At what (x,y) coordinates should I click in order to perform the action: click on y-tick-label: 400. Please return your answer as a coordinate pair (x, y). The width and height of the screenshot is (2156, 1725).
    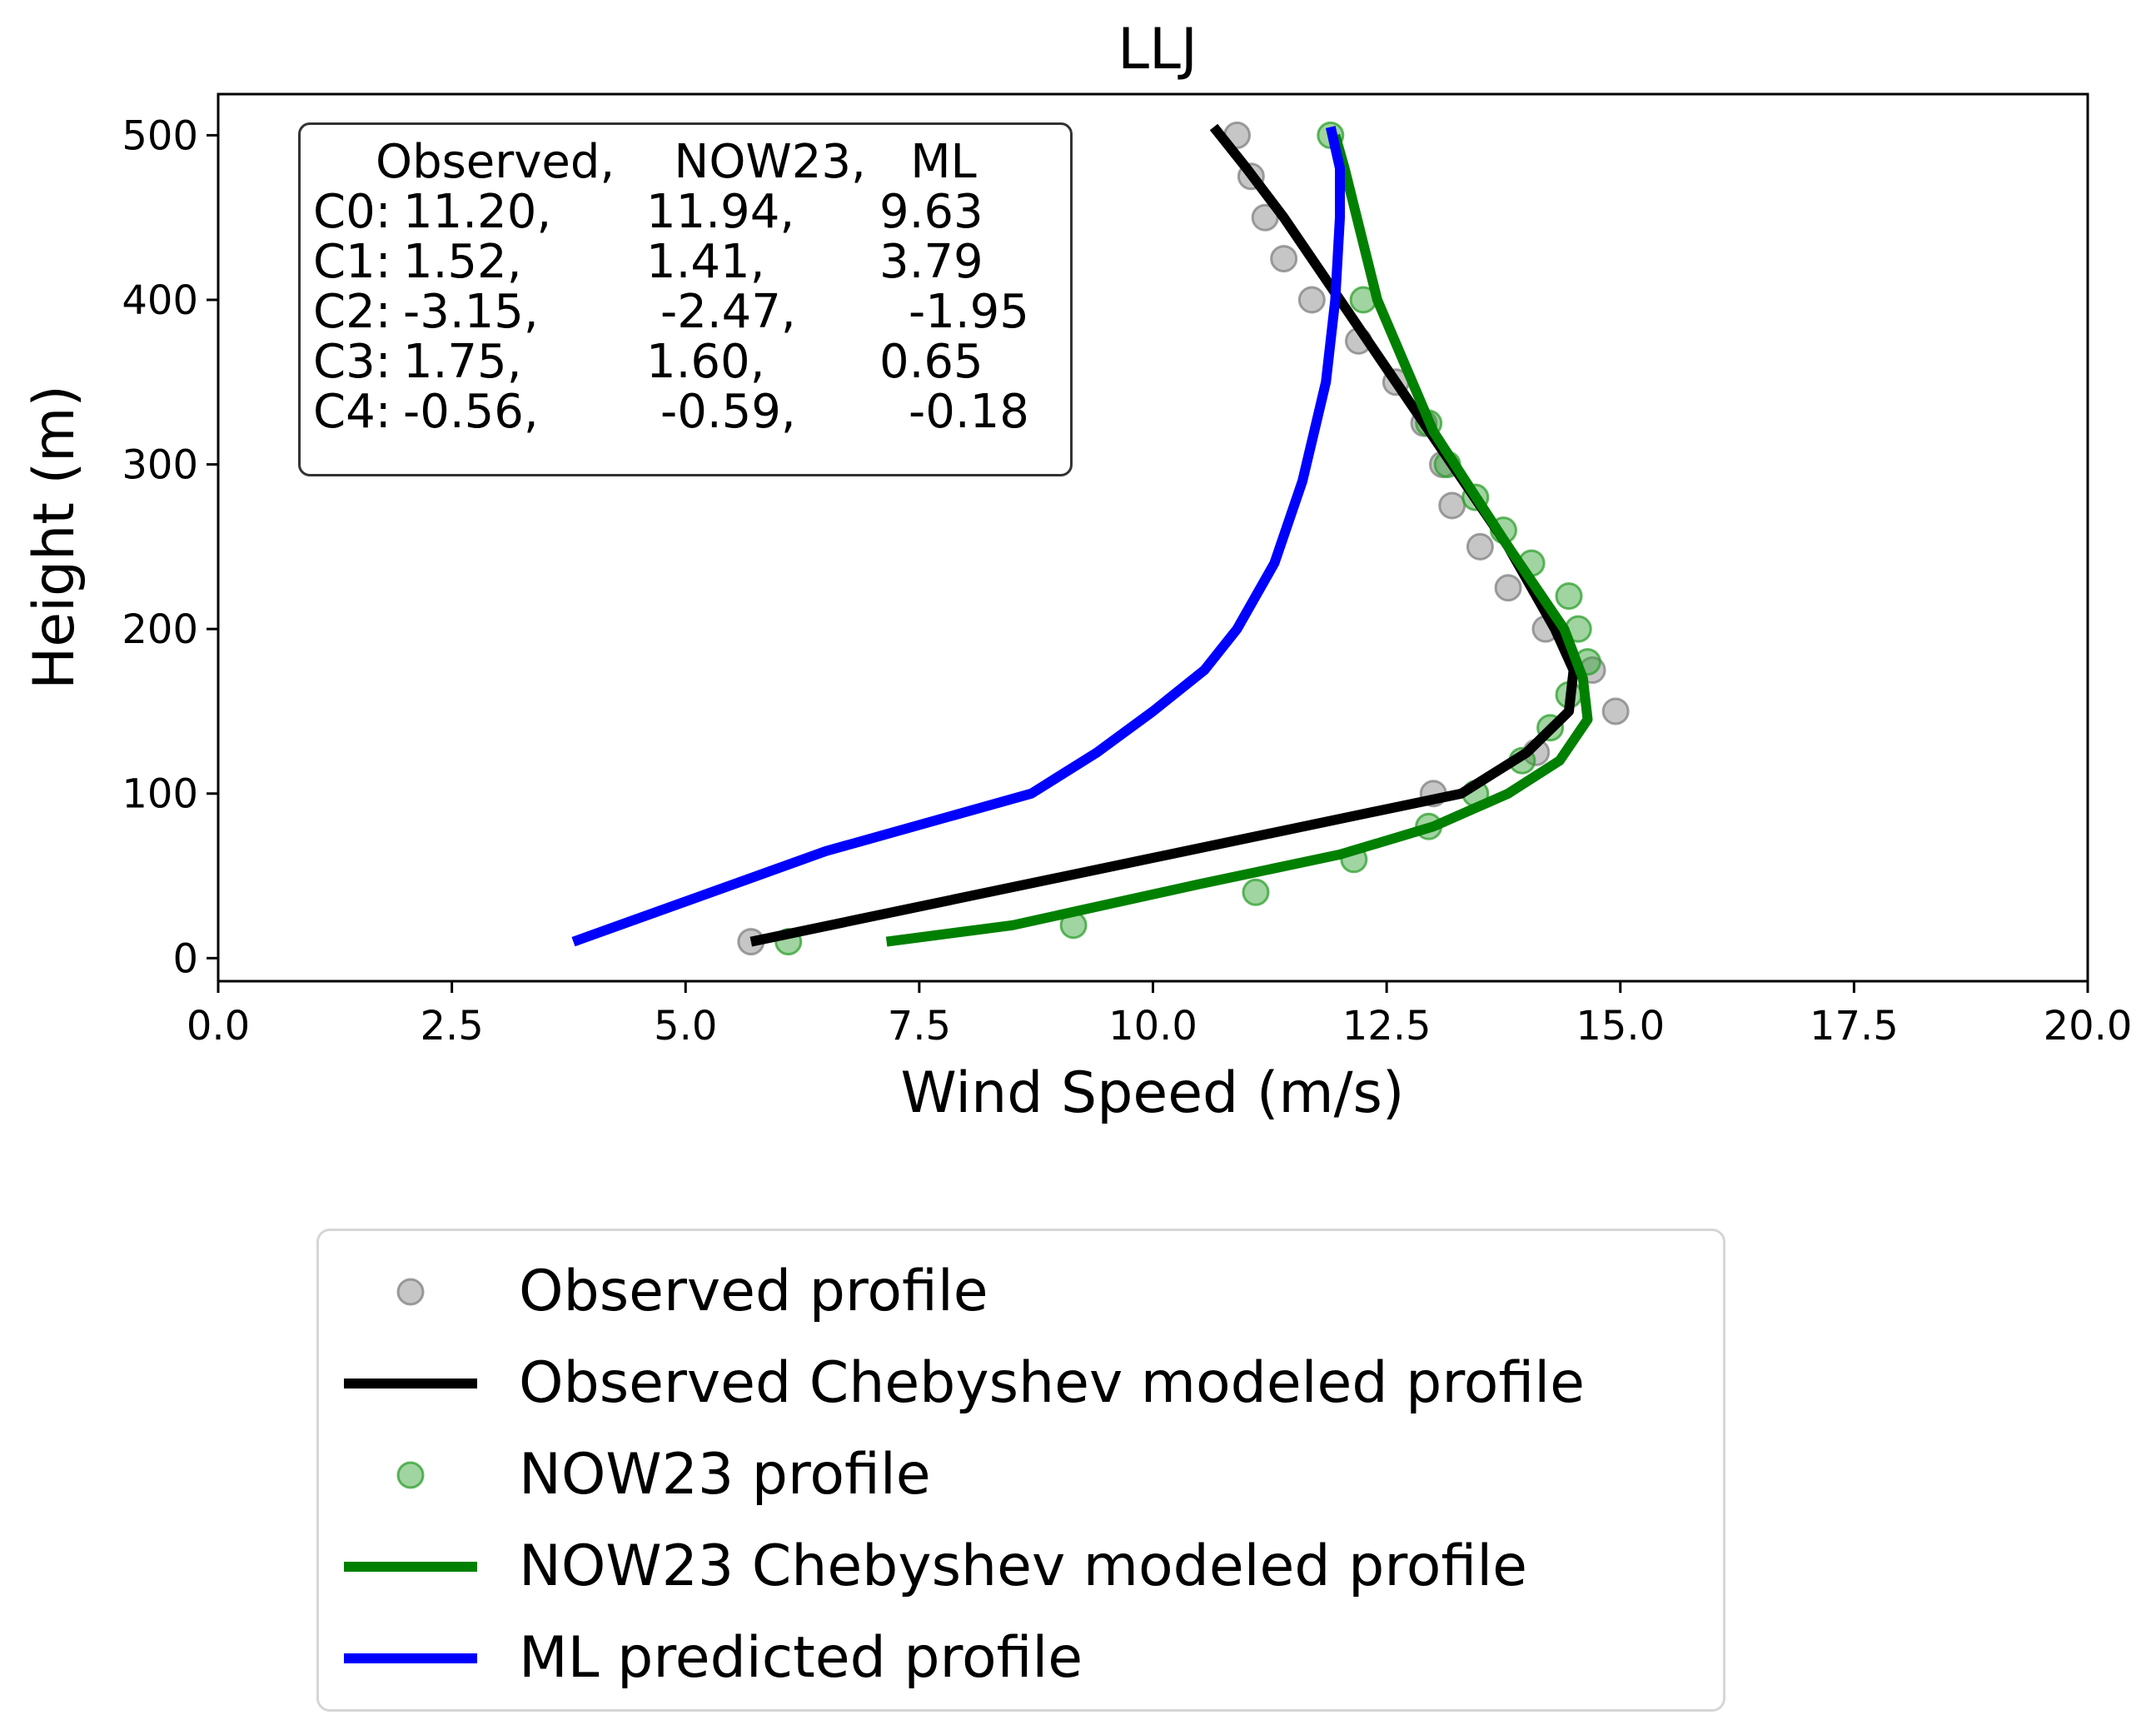
    Looking at the image, I should click on (160, 300).